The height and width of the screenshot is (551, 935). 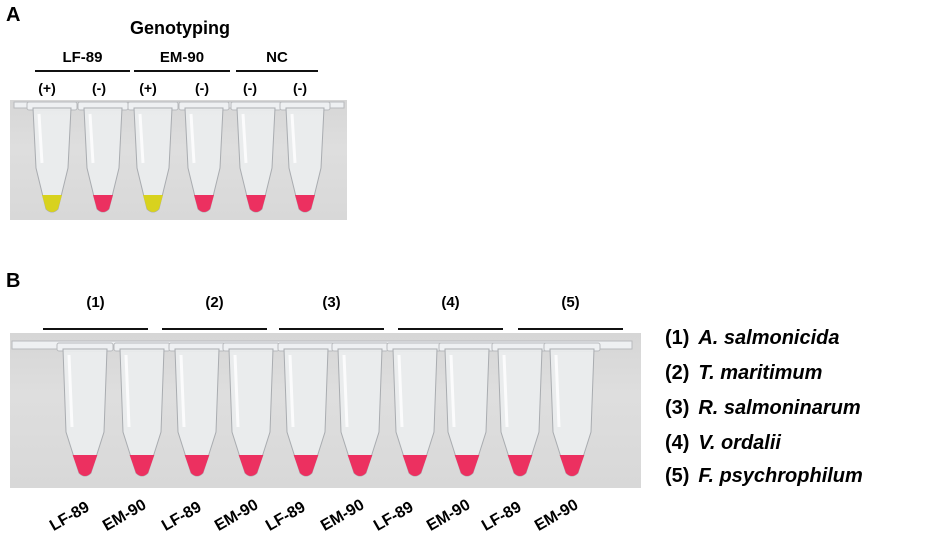 What do you see at coordinates (13, 15) in the screenshot?
I see `panel-a-label: A` at bounding box center [13, 15].